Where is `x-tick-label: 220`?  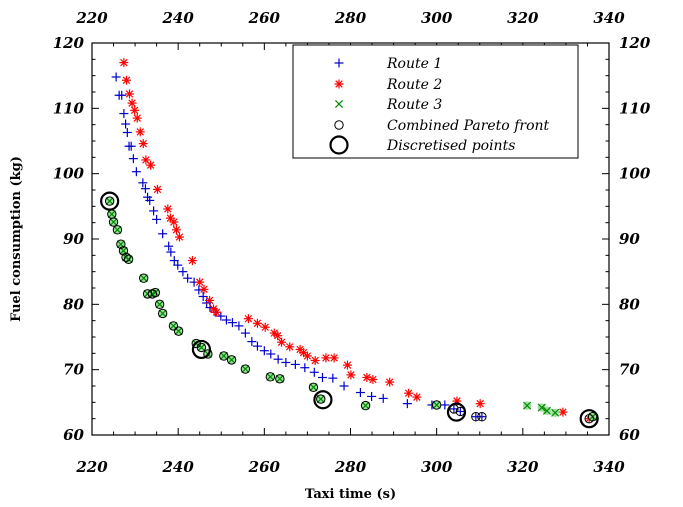
x-tick-label: 220 is located at coordinates (91, 467).